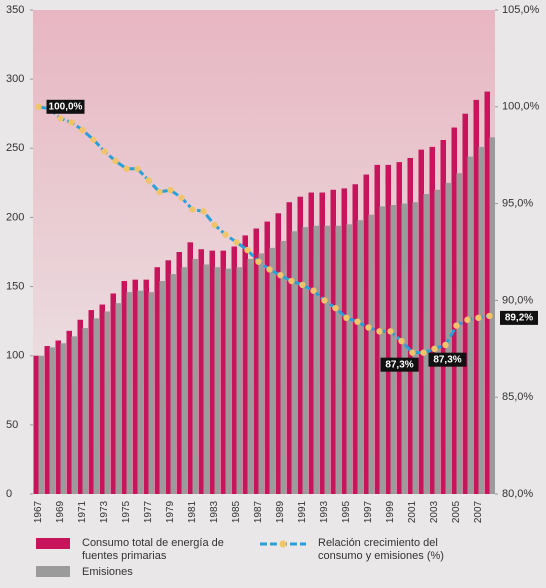 The image size is (546, 588). What do you see at coordinates (38, 511) in the screenshot?
I see `x-tick-label: 1967` at bounding box center [38, 511].